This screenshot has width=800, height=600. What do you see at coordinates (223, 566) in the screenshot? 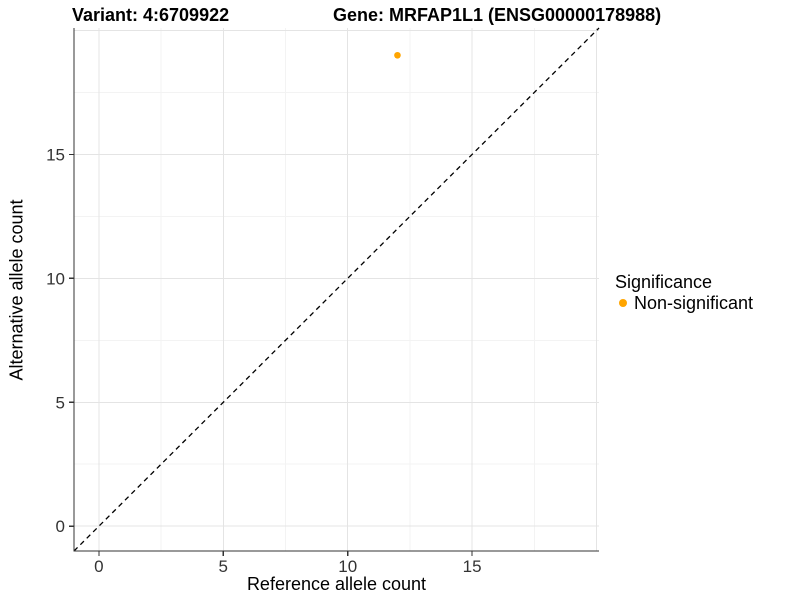
I see `x-tick-label: 5` at bounding box center [223, 566].